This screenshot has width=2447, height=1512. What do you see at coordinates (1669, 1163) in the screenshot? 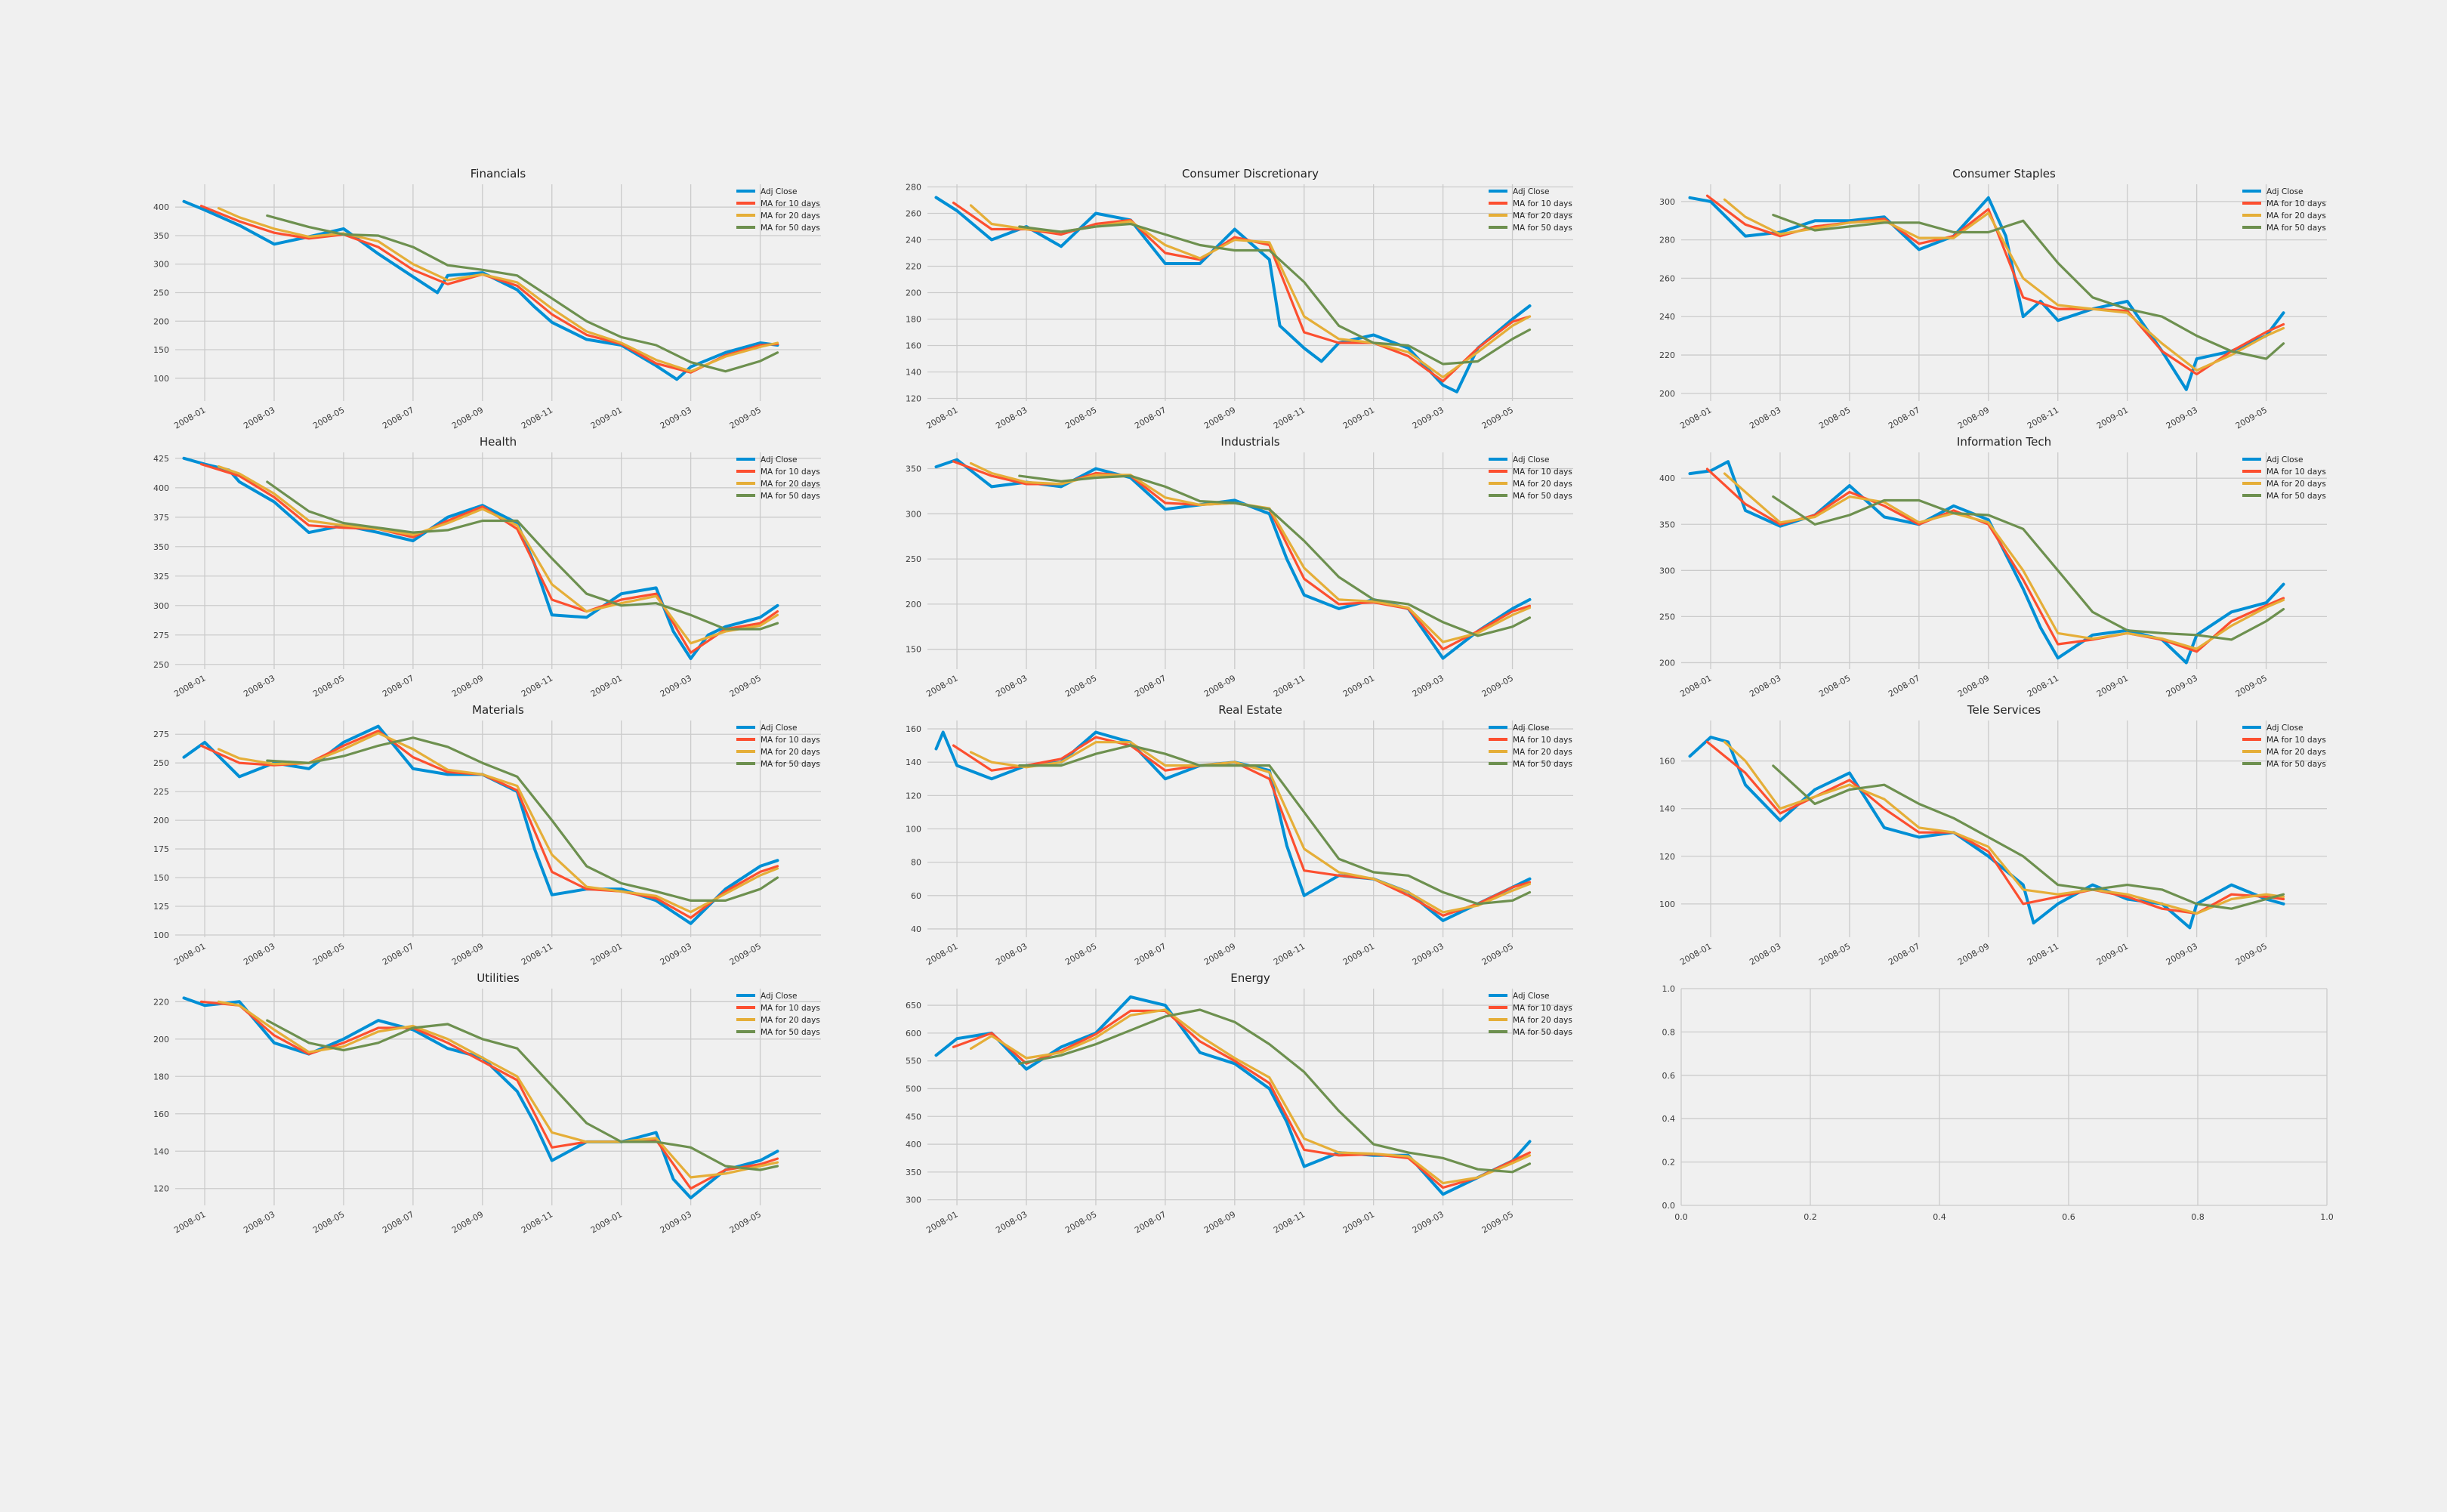
I see `y-tick-label: 0.2` at bounding box center [1669, 1163].